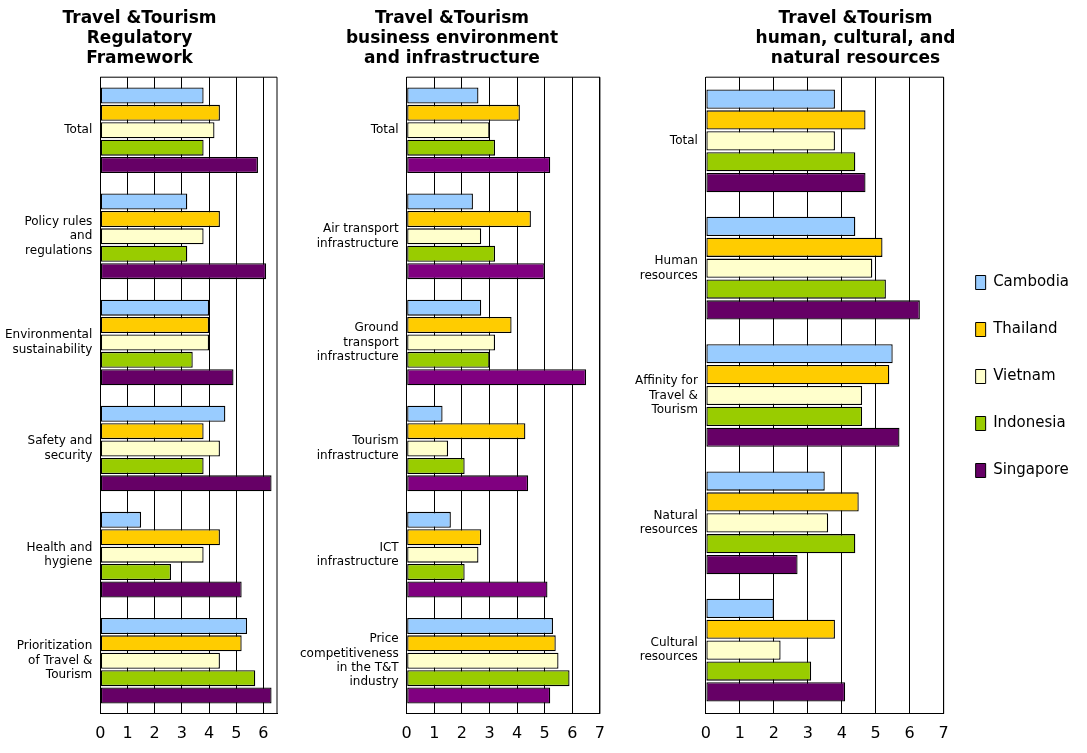 Image resolution: width=1087 pixels, height=753 pixels. Describe the element at coordinates (139, 37) in the screenshot. I see `chart-title: Travel &Tourism Regulatory Framework` at that location.